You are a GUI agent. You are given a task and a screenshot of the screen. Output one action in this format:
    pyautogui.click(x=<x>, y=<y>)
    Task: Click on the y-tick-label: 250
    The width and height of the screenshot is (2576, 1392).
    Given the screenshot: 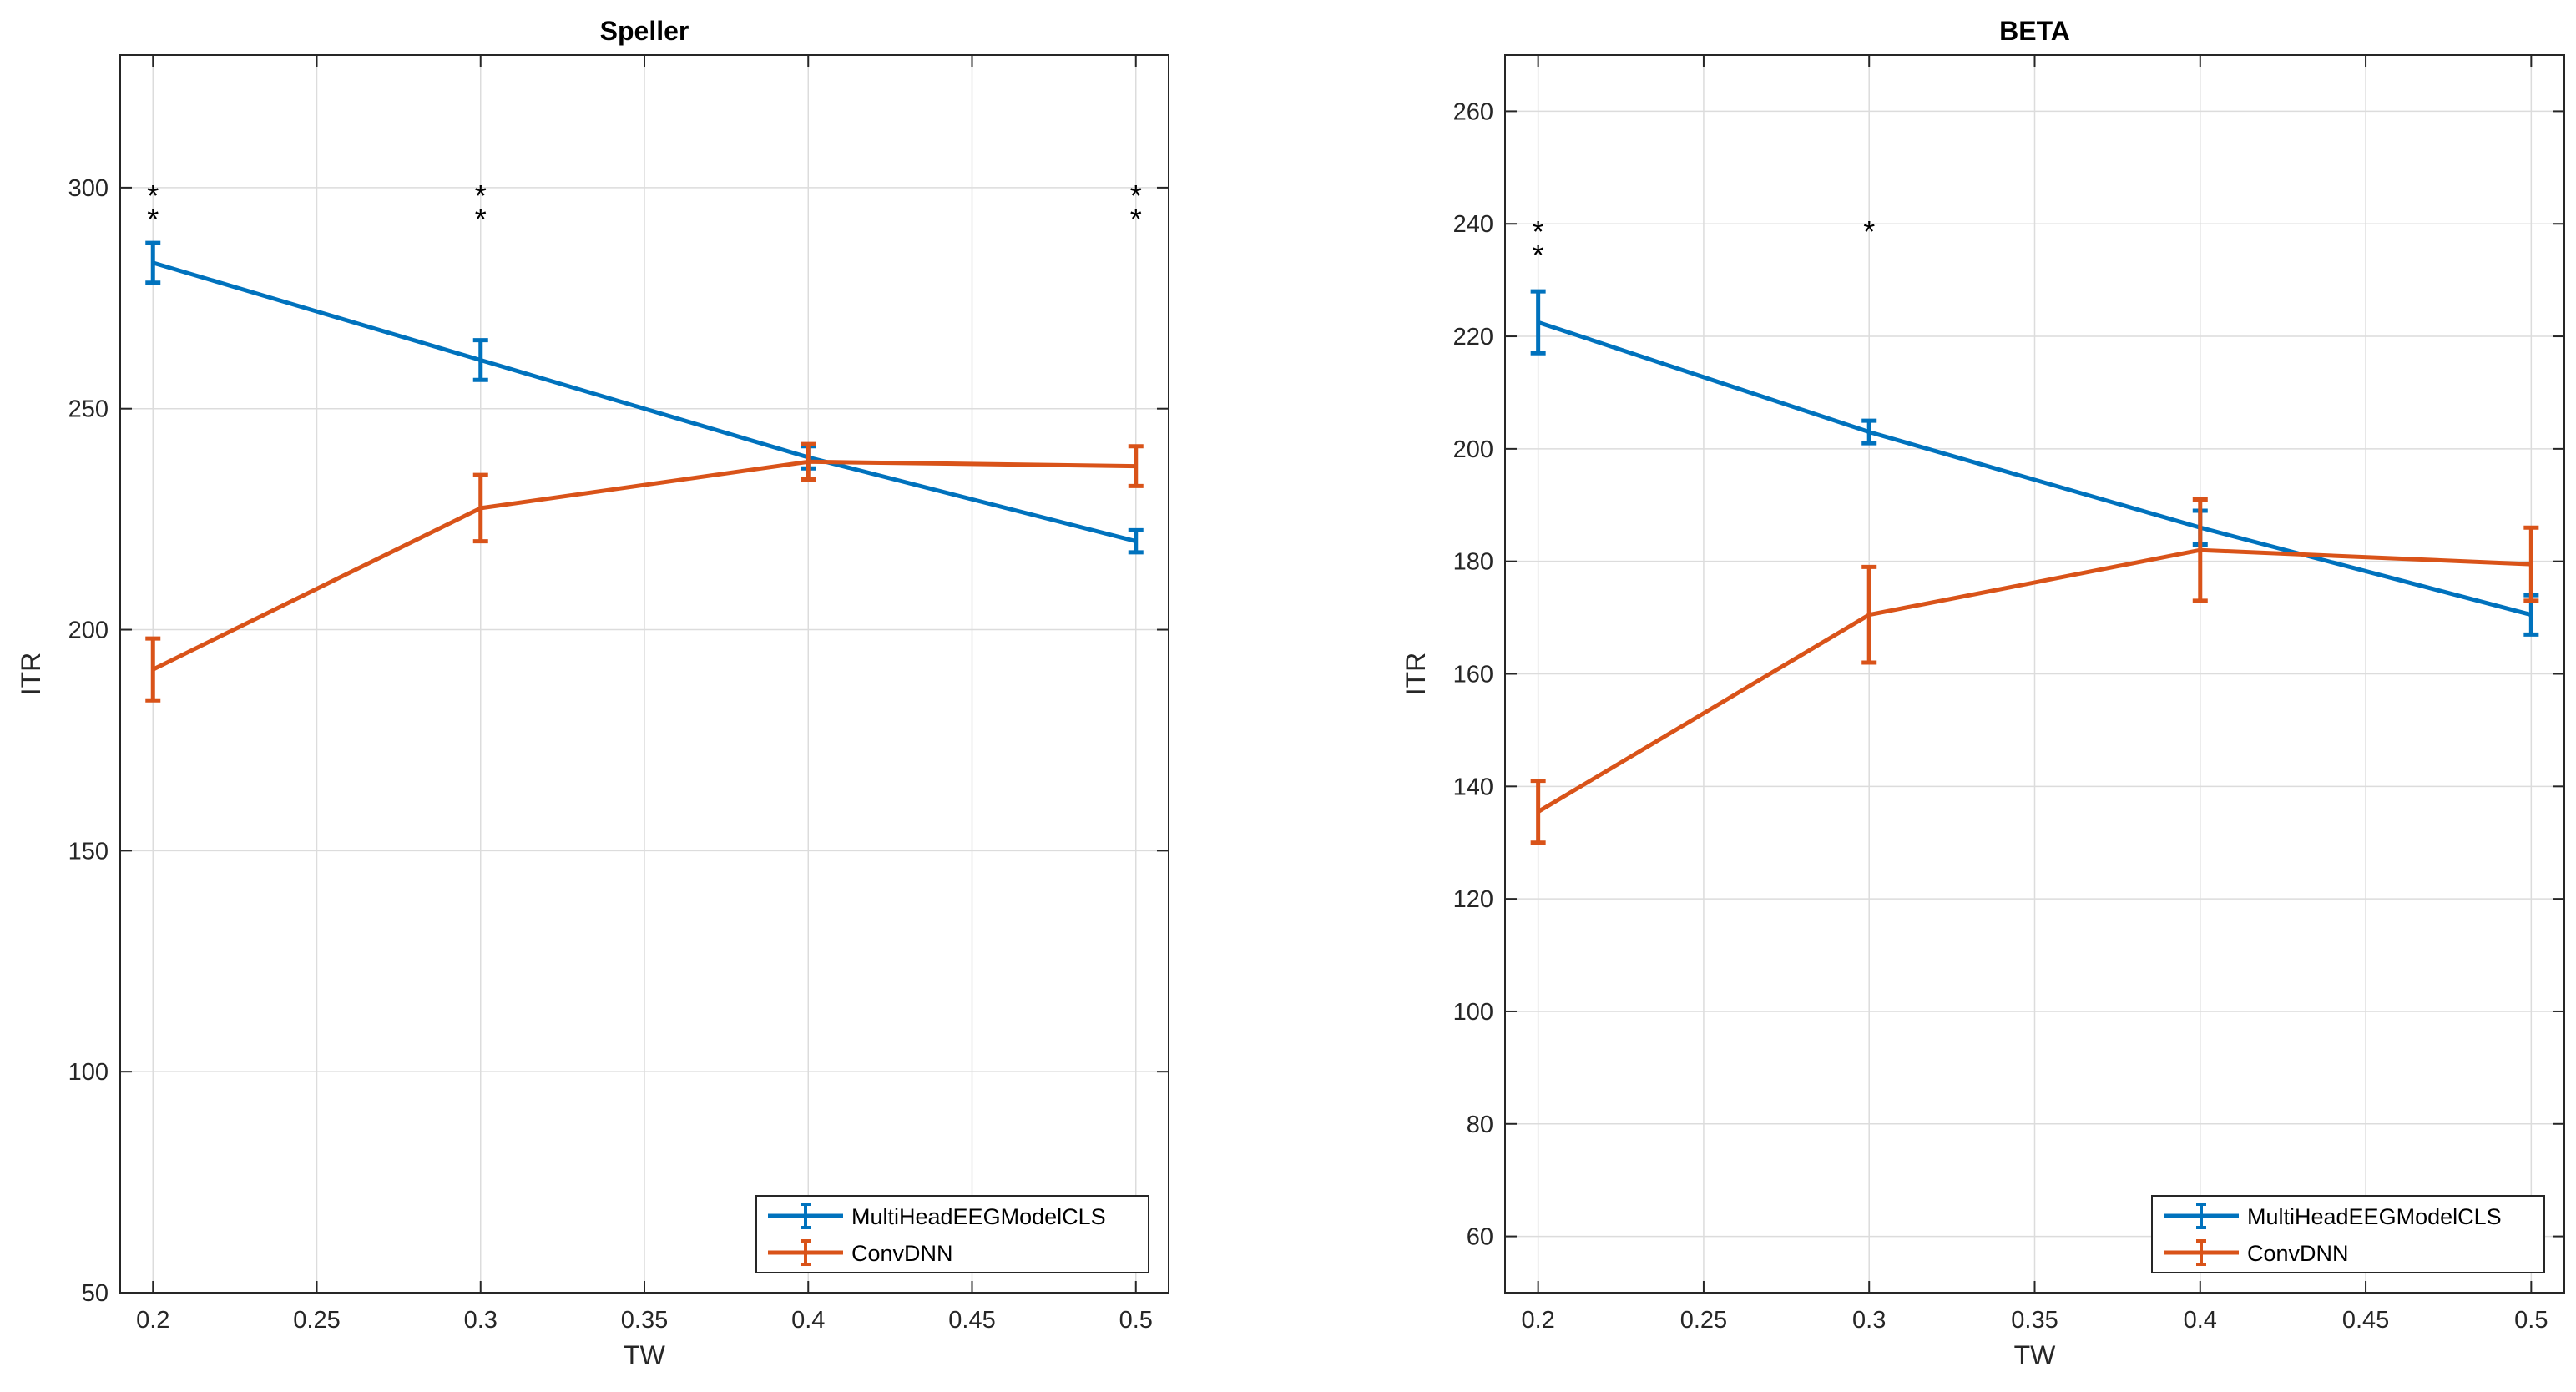 What is the action you would take?
    pyautogui.click(x=88, y=409)
    